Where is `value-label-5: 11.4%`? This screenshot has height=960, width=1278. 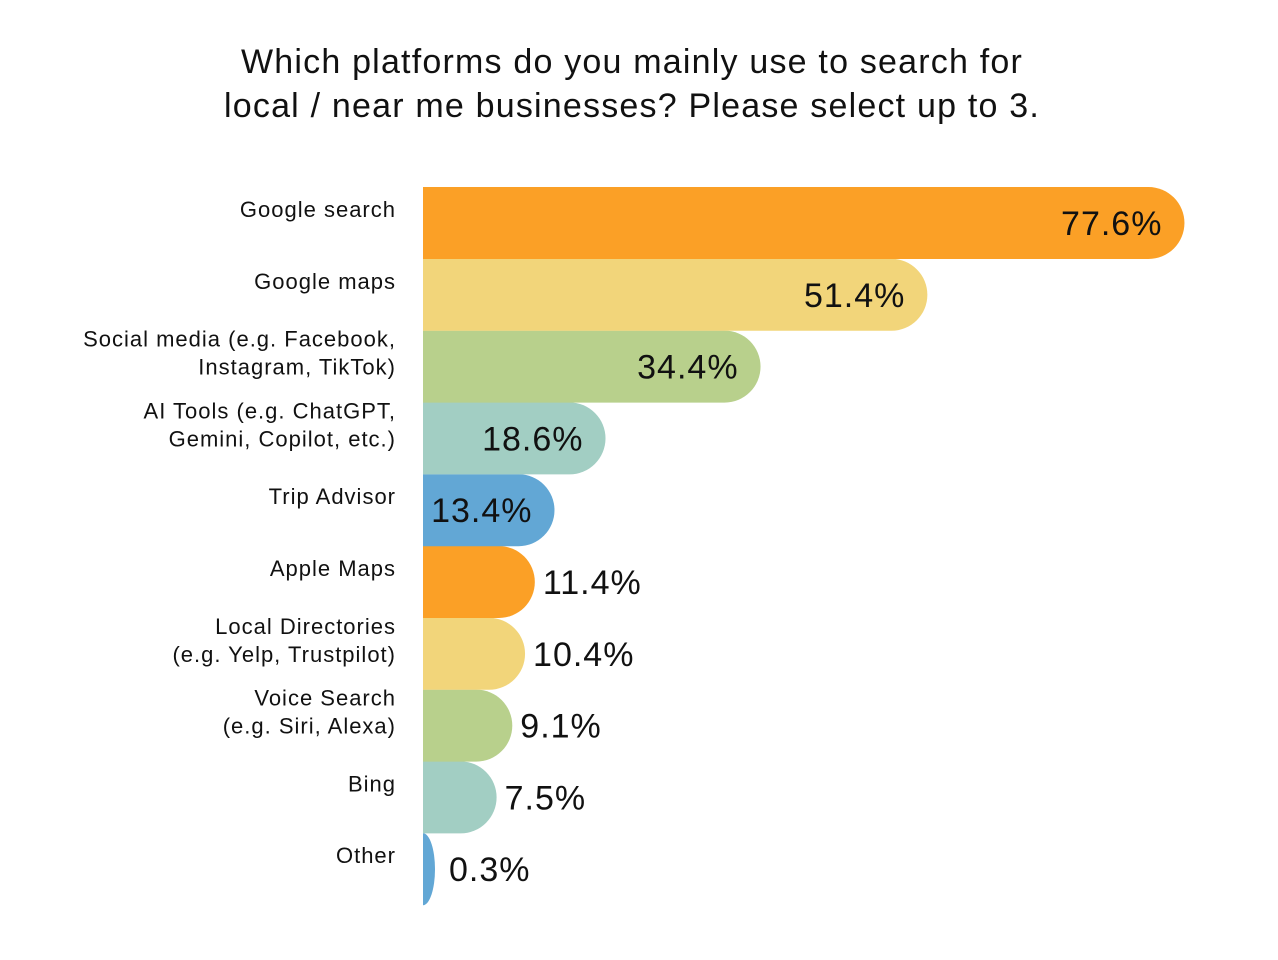 value-label-5: 11.4% is located at coordinates (592, 583).